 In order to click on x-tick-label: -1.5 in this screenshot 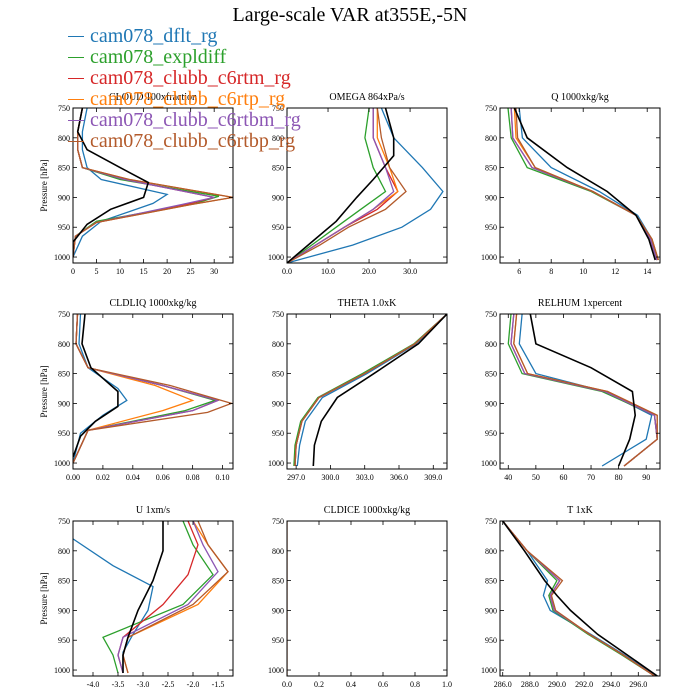, I will do `click(218, 684)`.